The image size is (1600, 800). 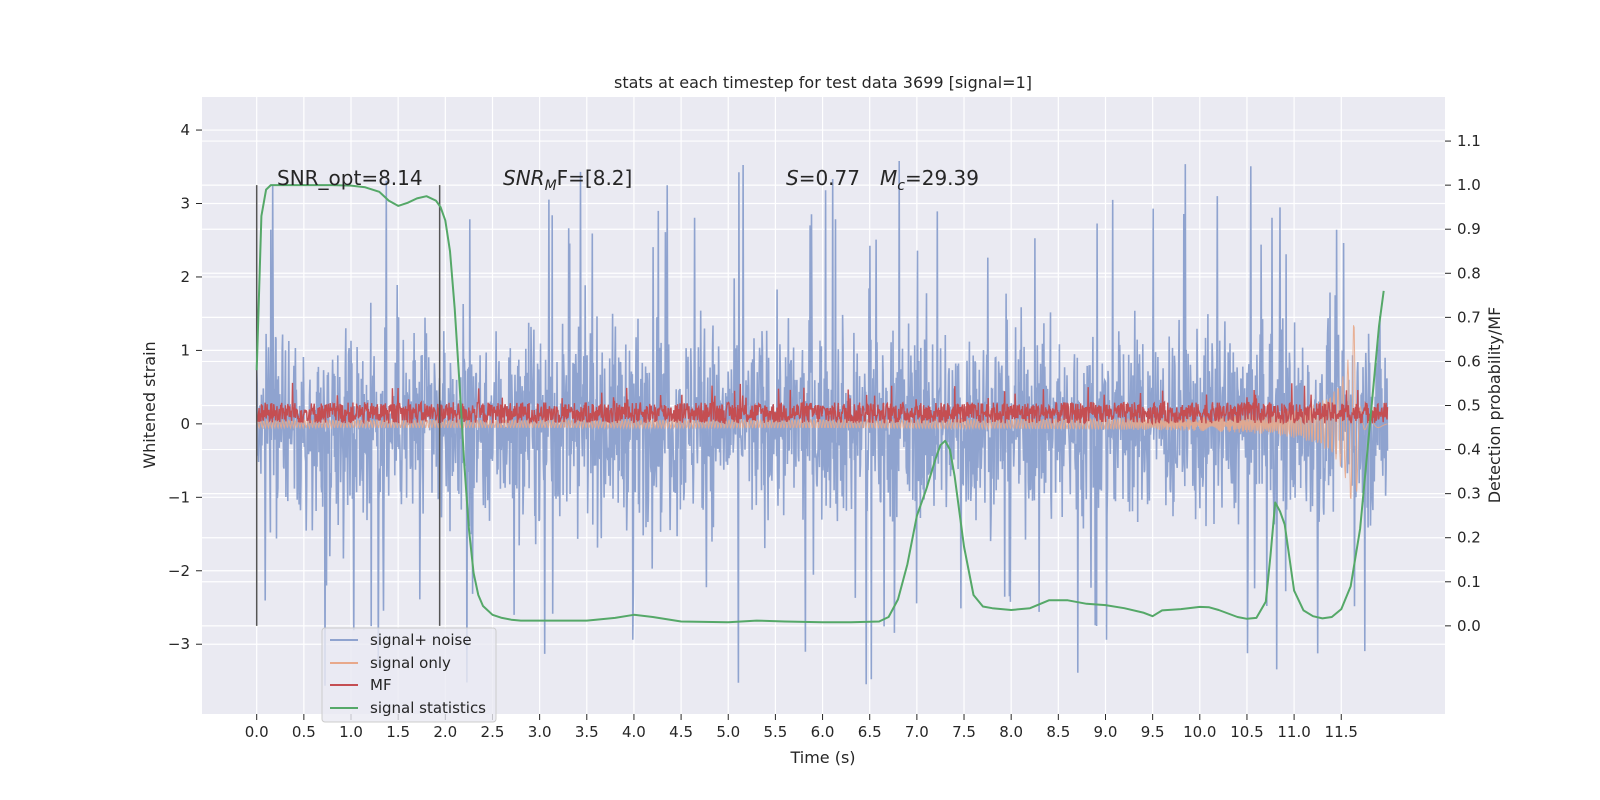 I want to click on x-tick-label: 6.5, so click(x=870, y=732).